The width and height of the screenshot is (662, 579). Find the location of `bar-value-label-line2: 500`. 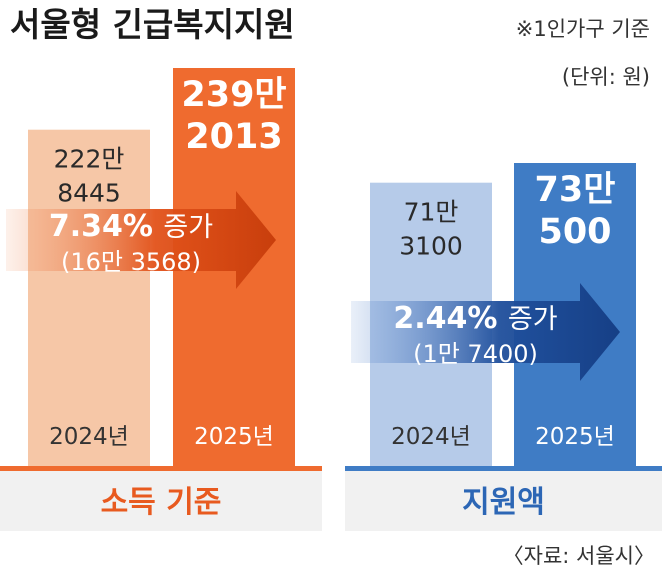

bar-value-label-line2: 500 is located at coordinates (574, 232).